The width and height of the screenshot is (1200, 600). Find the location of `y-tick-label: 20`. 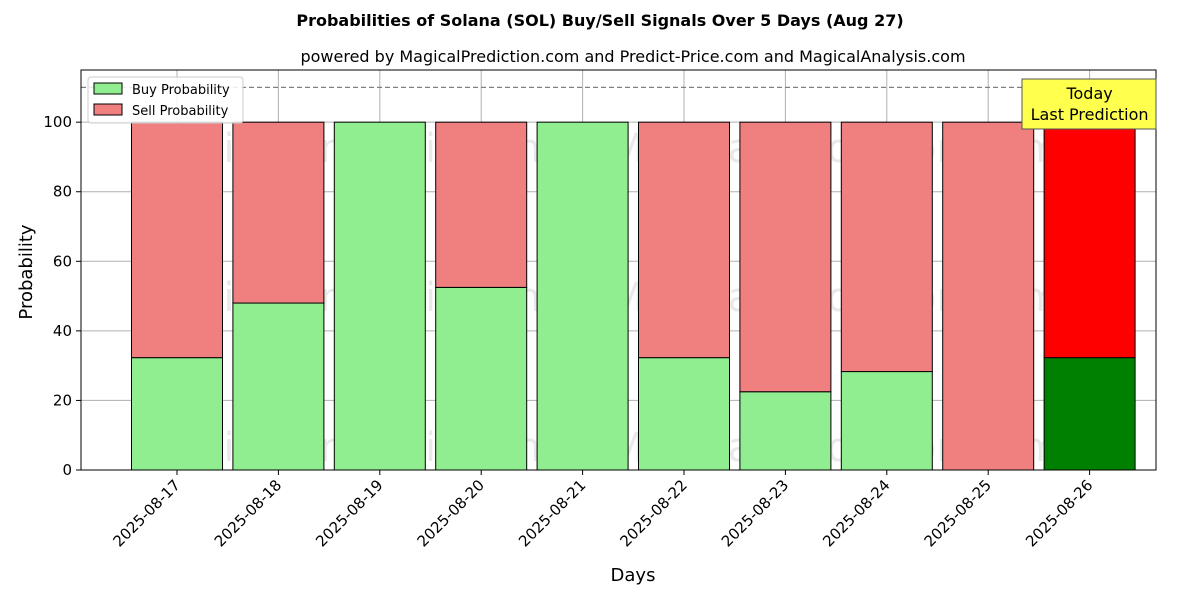

y-tick-label: 20 is located at coordinates (62, 400).